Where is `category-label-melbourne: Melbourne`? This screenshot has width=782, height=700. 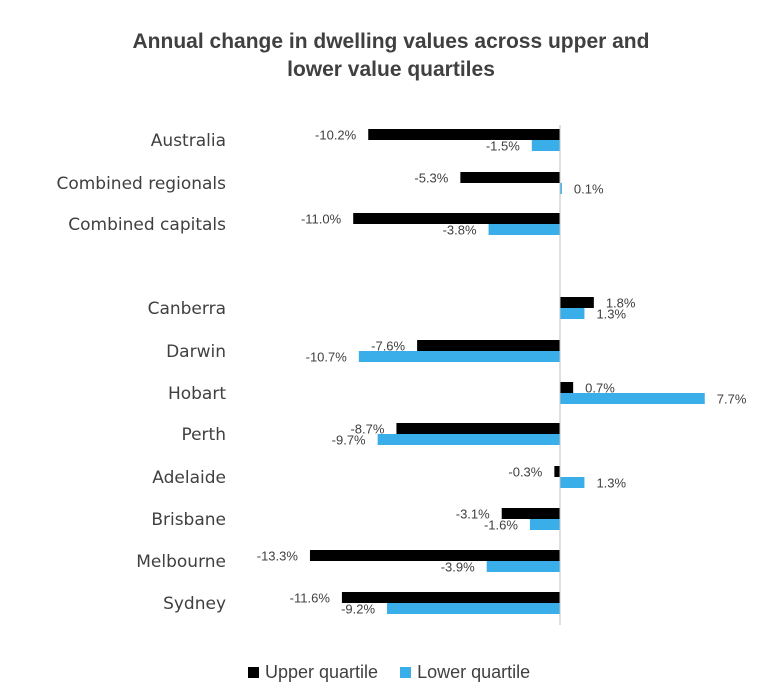
category-label-melbourne: Melbourne is located at coordinates (181, 562).